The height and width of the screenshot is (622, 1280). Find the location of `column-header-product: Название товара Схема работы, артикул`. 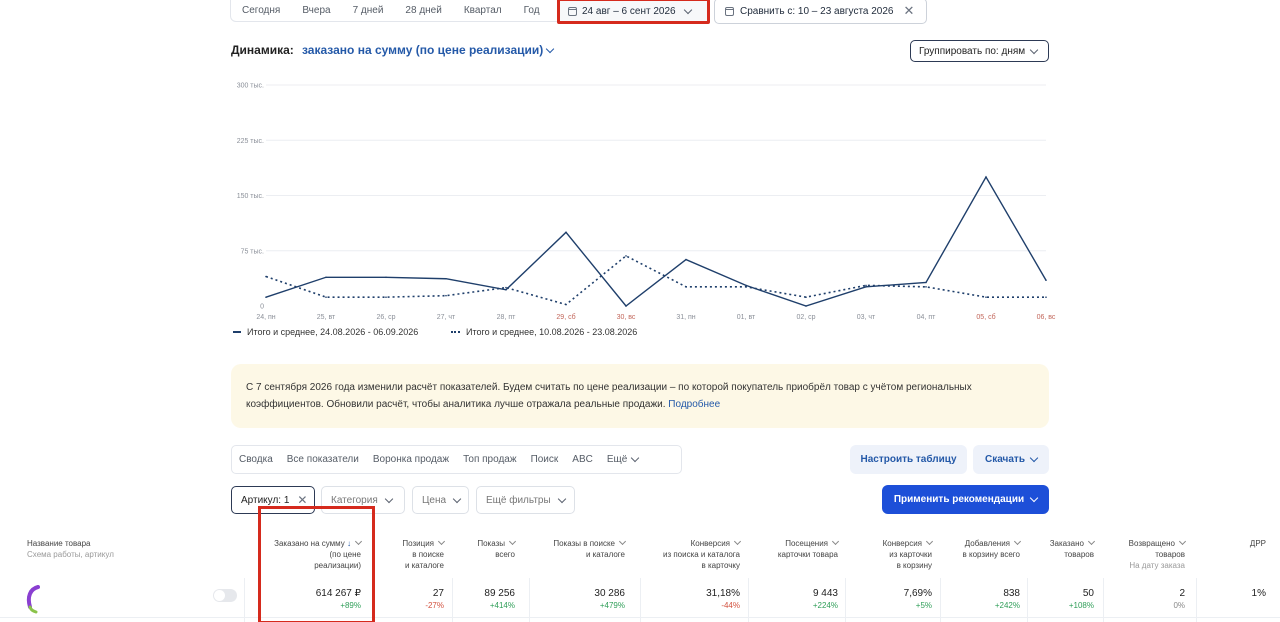

column-header-product: Название товара Схема работы, артикул is located at coordinates (70, 549).